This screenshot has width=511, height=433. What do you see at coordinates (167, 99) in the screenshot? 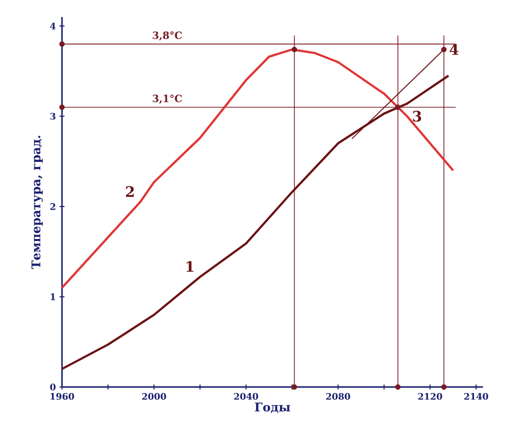
I see `ref-line-label: 3,1°C` at bounding box center [167, 99].